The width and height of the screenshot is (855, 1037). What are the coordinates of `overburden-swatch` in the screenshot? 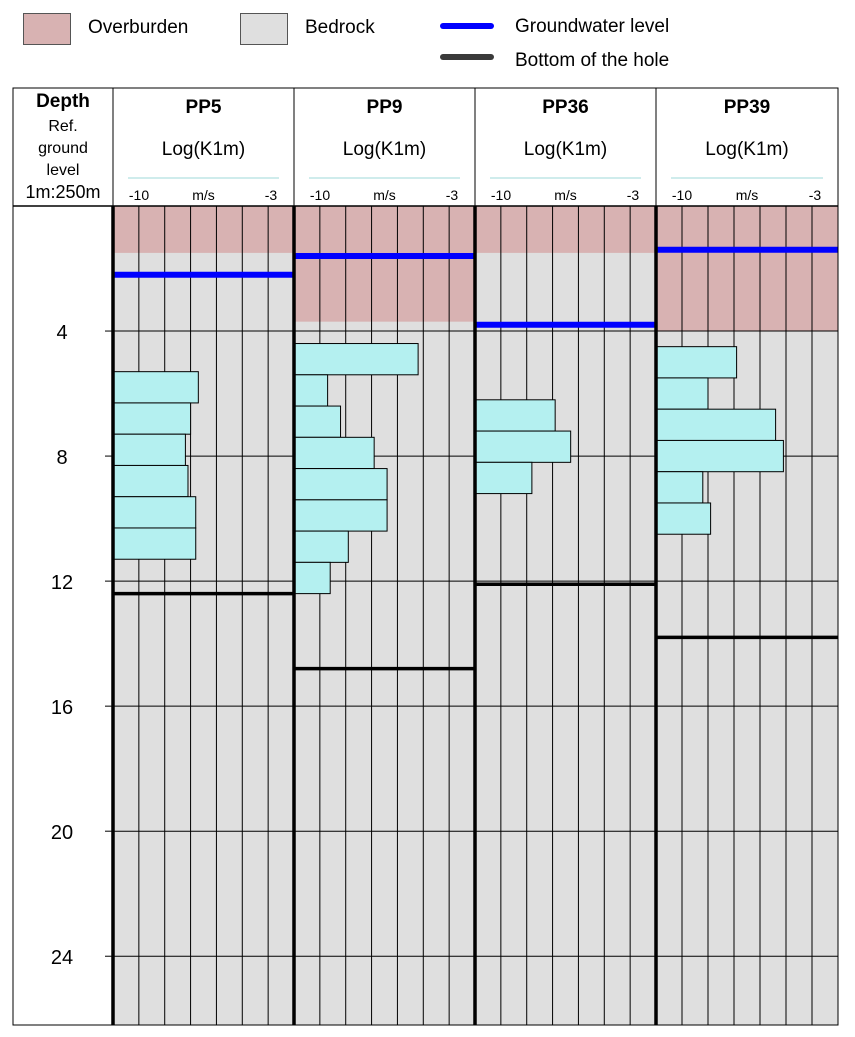 It's located at (47, 29).